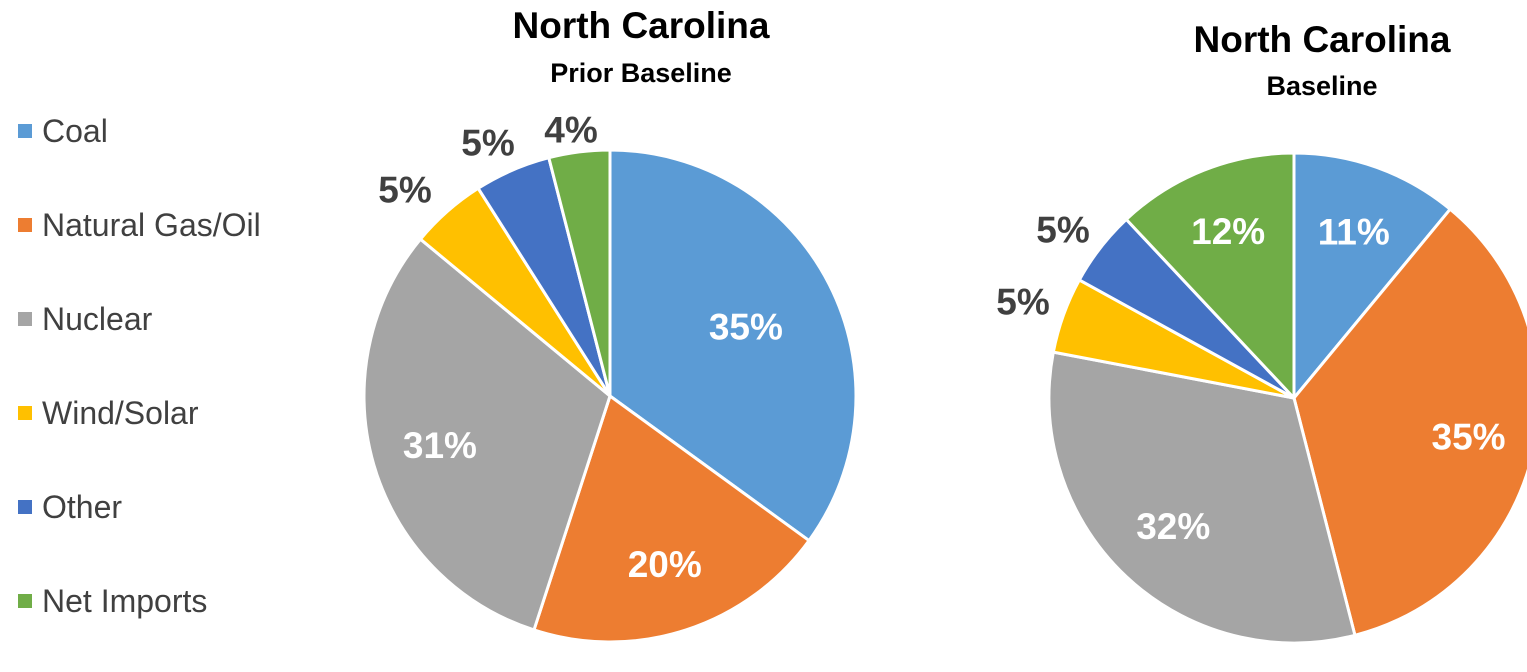 The width and height of the screenshot is (1527, 672). Describe the element at coordinates (25, 601) in the screenshot. I see `legend-swatch-net-imports` at that location.